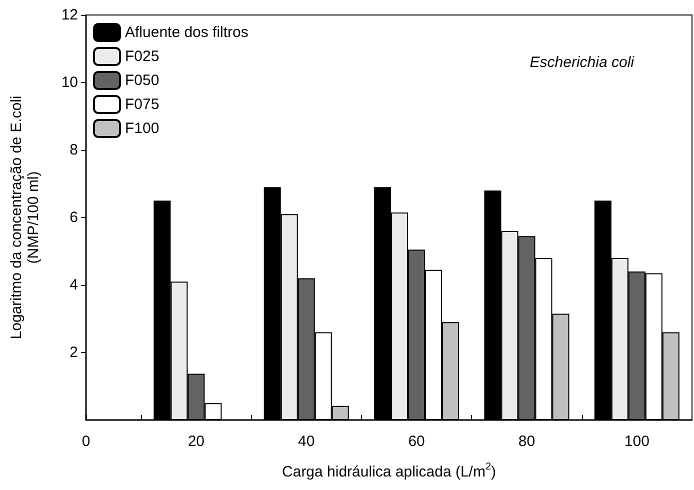 The width and height of the screenshot is (694, 490). Describe the element at coordinates (74, 217) in the screenshot. I see `y-tick-label: 6` at that location.